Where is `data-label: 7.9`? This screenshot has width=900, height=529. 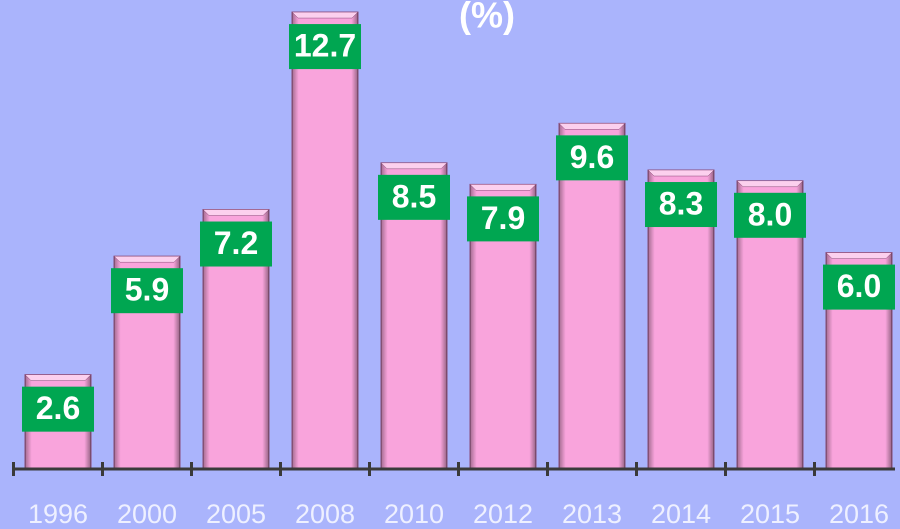
data-label: 7.9 is located at coordinates (503, 218).